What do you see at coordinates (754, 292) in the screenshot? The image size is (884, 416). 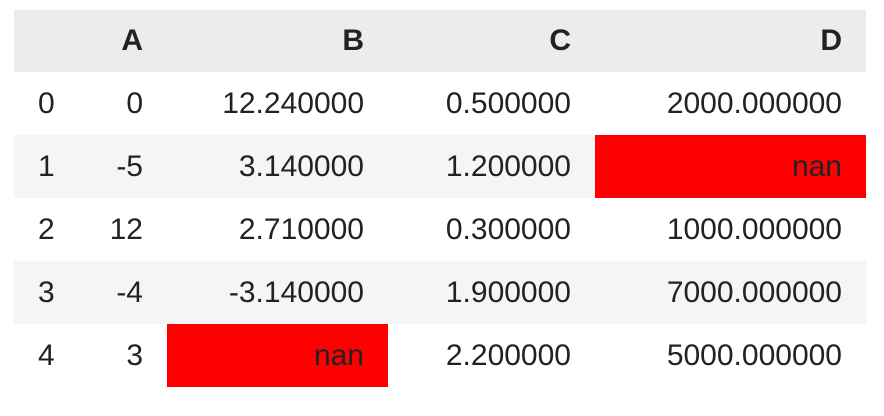 I see `cell: 7000.000000` at bounding box center [754, 292].